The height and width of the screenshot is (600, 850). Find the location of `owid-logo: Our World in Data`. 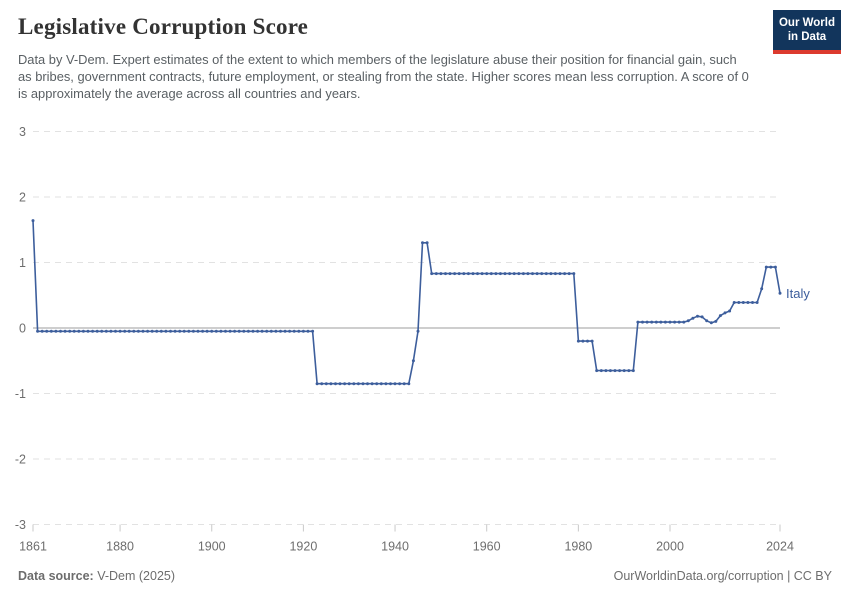

owid-logo: Our World in Data is located at coordinates (807, 32).